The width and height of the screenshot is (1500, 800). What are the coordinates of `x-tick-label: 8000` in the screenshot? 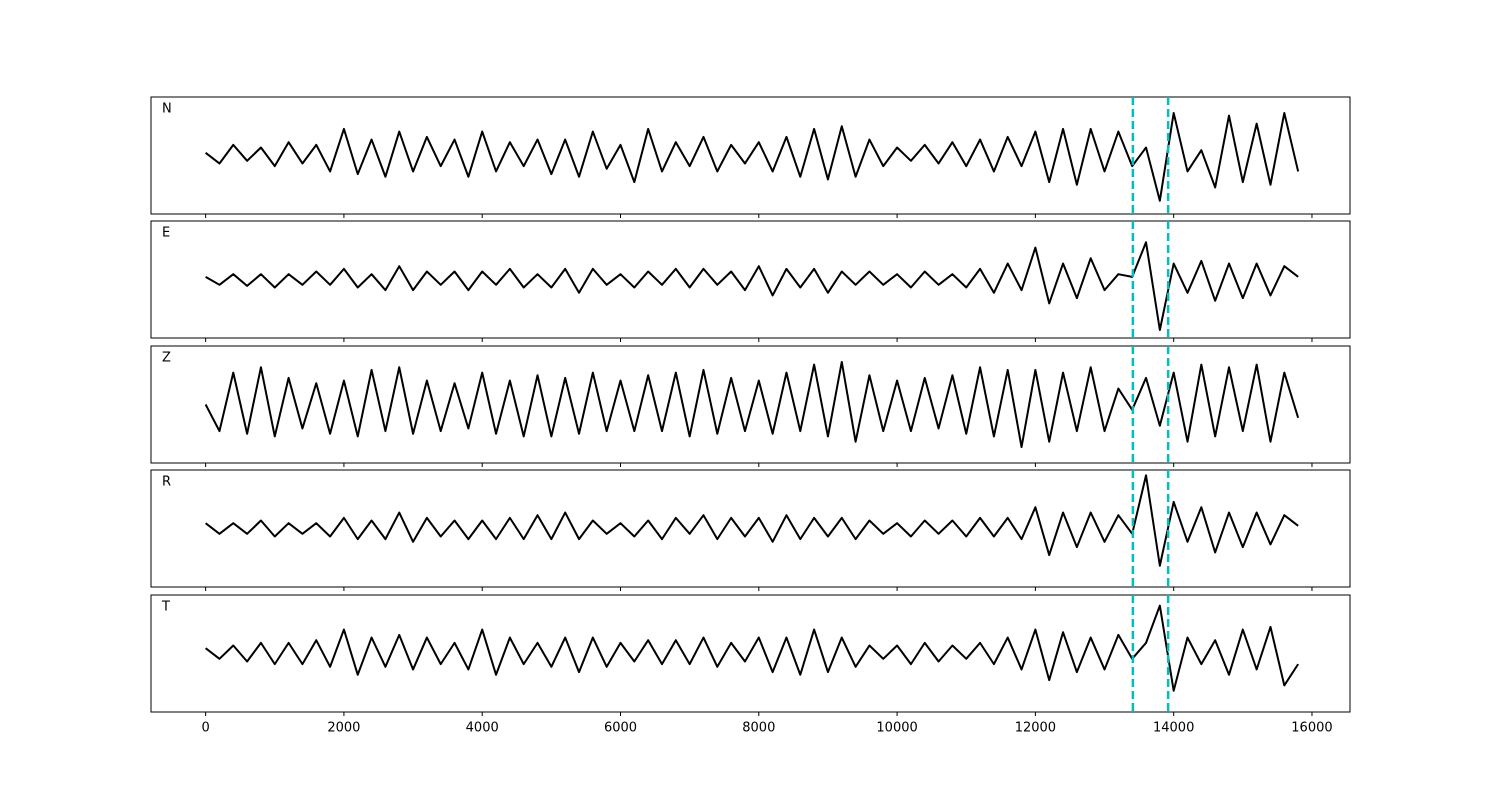 It's located at (758, 728).